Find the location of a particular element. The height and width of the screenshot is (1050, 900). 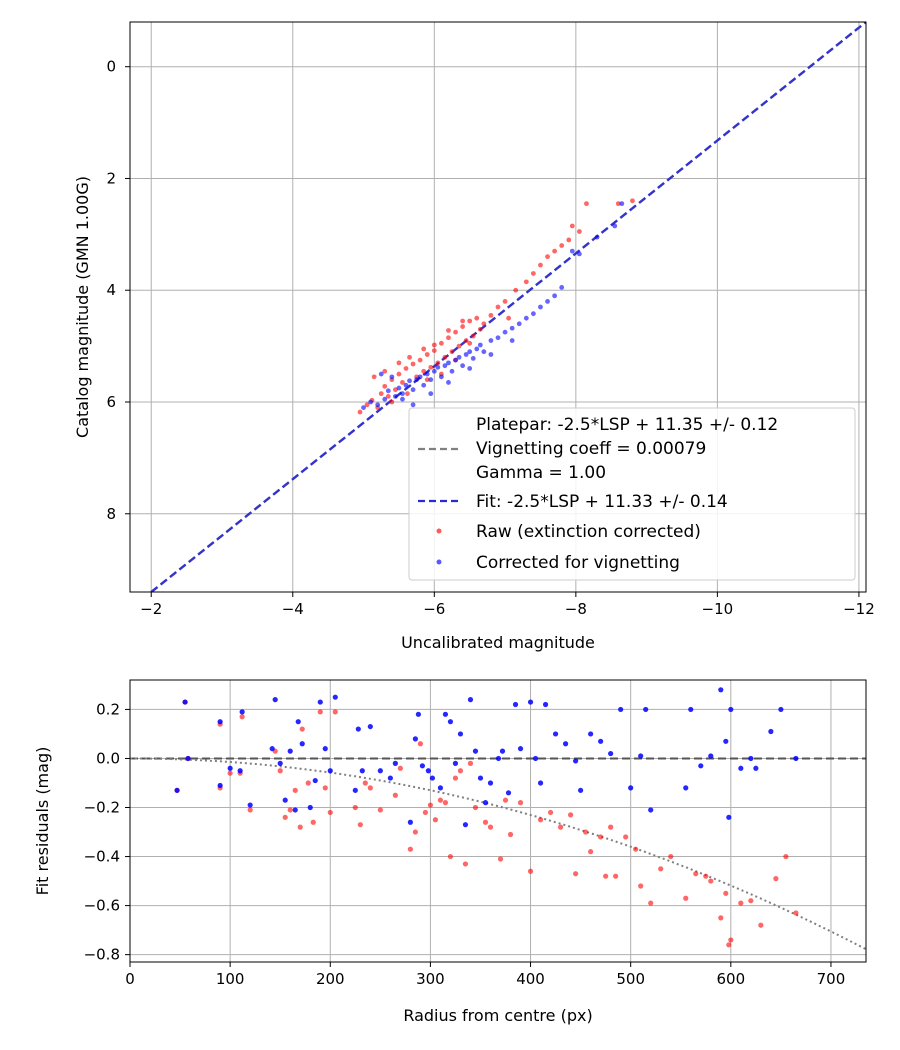

bottom-x-tick-label: 100 is located at coordinates (230, 979).